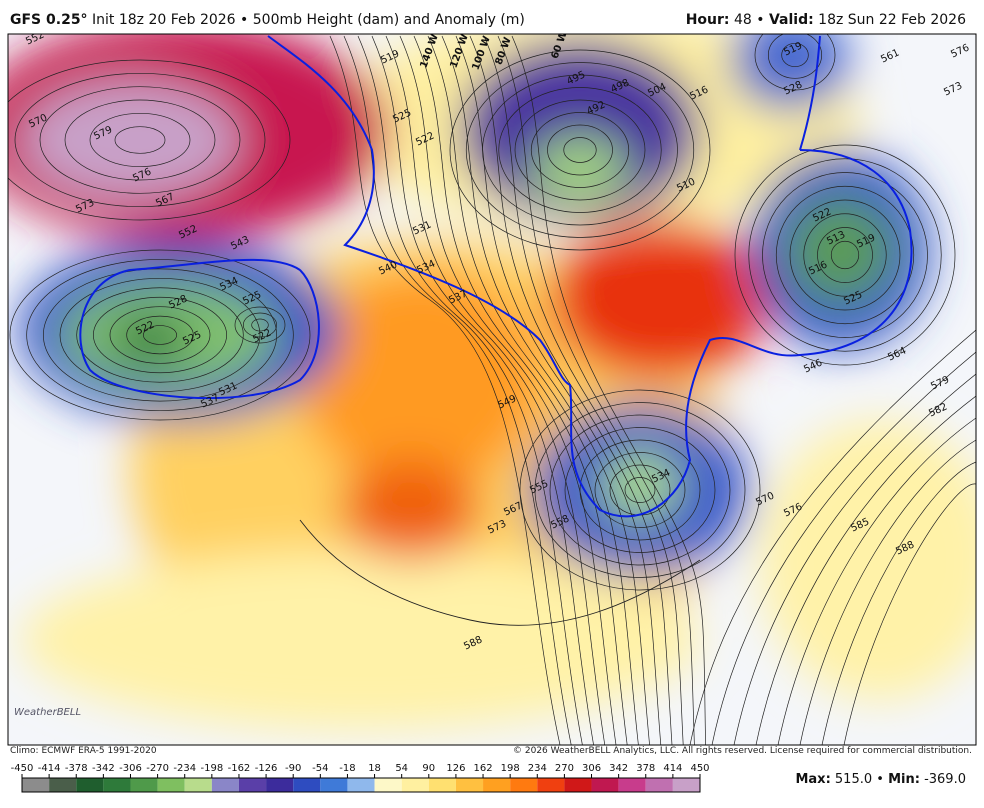  What do you see at coordinates (853, 779) in the screenshot?
I see `max: 515.0` at bounding box center [853, 779].